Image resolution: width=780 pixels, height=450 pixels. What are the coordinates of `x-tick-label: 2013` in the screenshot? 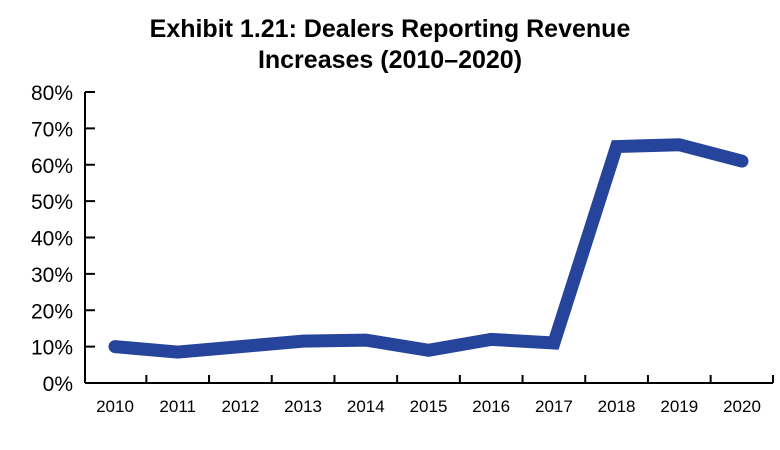 It's located at (303, 406).